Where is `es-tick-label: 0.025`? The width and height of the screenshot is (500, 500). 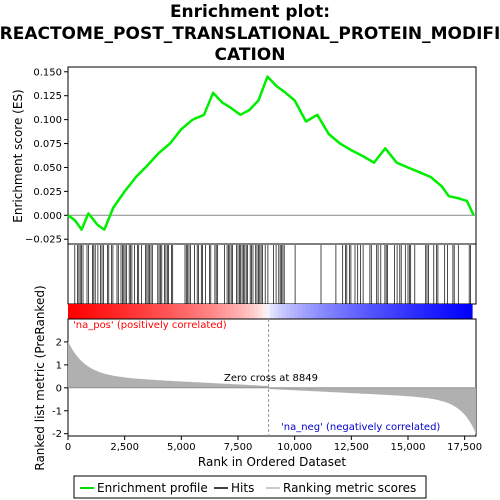 es-tick-label: 0.025 is located at coordinates (47, 192).